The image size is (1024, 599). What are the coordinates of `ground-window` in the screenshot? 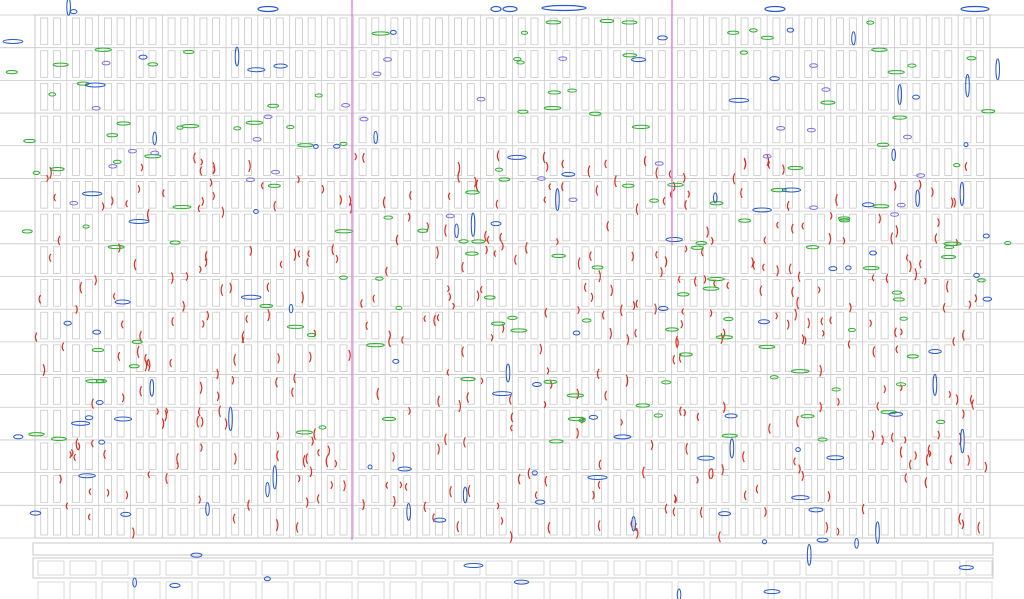 It's located at (179, 590).